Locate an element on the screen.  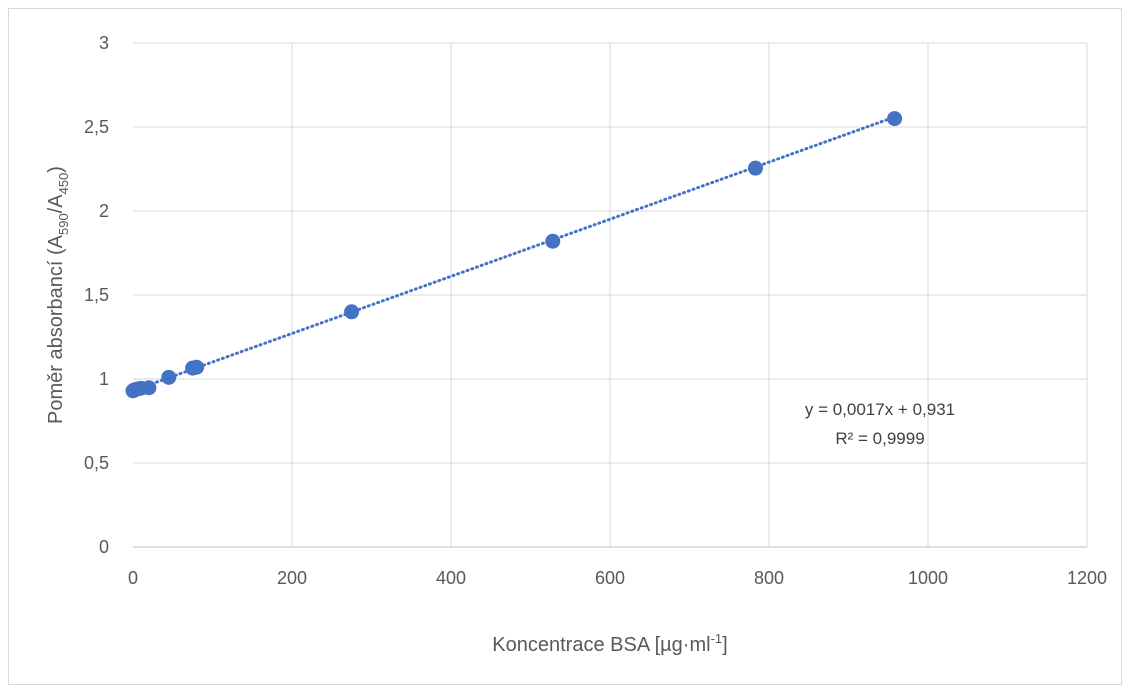
y-axis-title: Poměr absorbancí (A590/A450) is located at coordinates (58, 295).